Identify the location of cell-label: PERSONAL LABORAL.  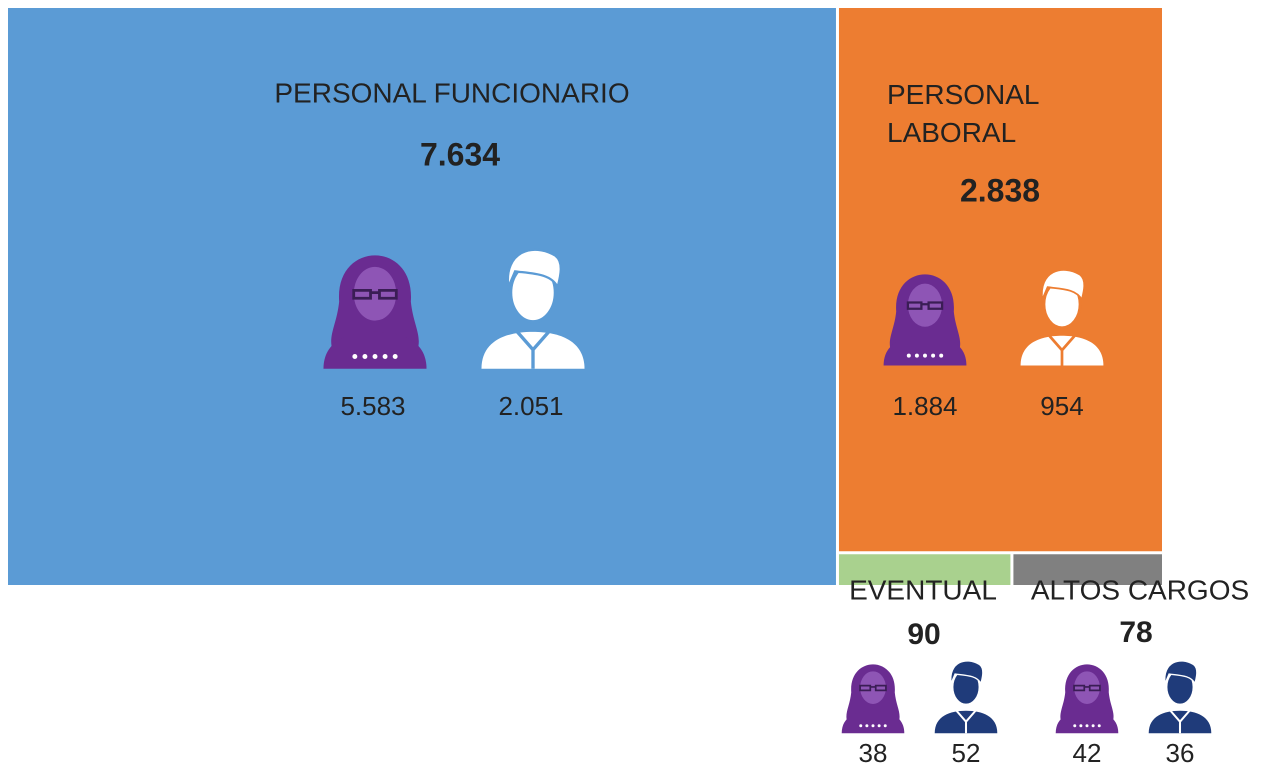
(963, 113).